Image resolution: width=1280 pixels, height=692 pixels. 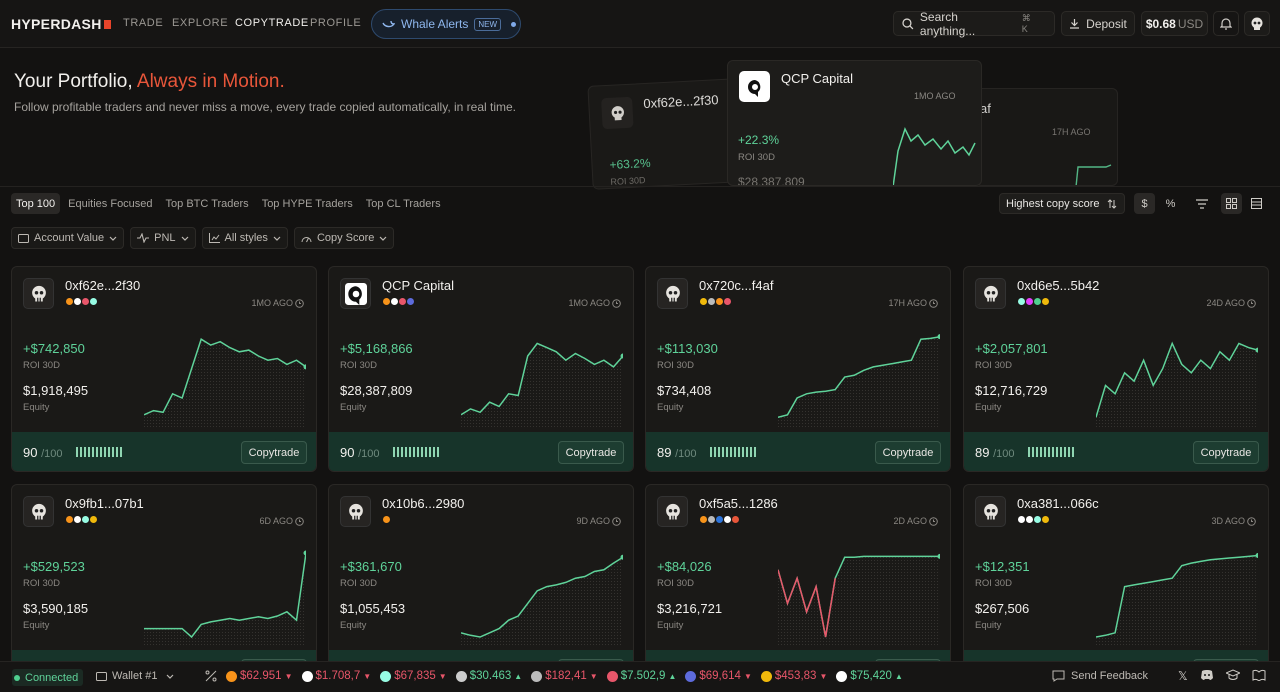 What do you see at coordinates (1226, 23) in the screenshot?
I see `notifications-button` at bounding box center [1226, 23].